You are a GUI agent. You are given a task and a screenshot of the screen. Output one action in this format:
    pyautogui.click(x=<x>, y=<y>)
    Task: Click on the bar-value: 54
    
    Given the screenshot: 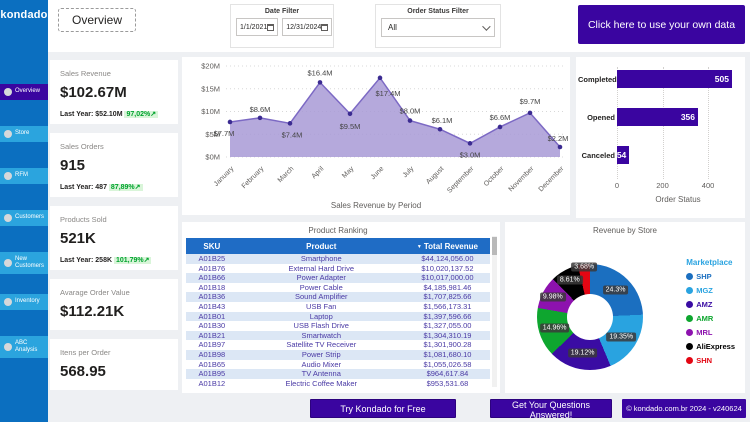 What is the action you would take?
    pyautogui.click(x=621, y=155)
    